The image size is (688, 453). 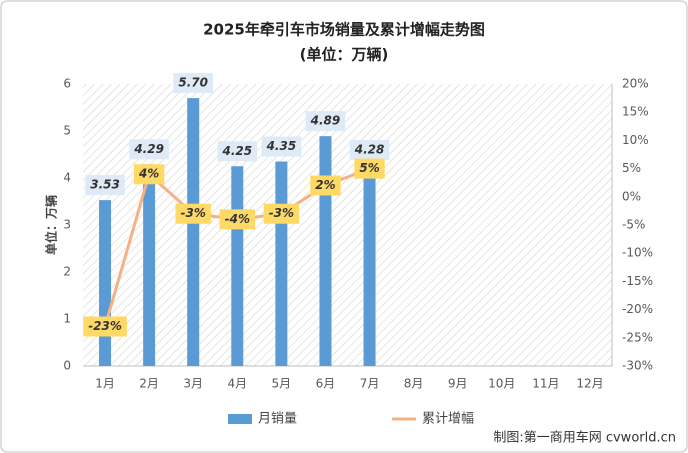 What do you see at coordinates (237, 384) in the screenshot?
I see `x-tick-label: 4月` at bounding box center [237, 384].